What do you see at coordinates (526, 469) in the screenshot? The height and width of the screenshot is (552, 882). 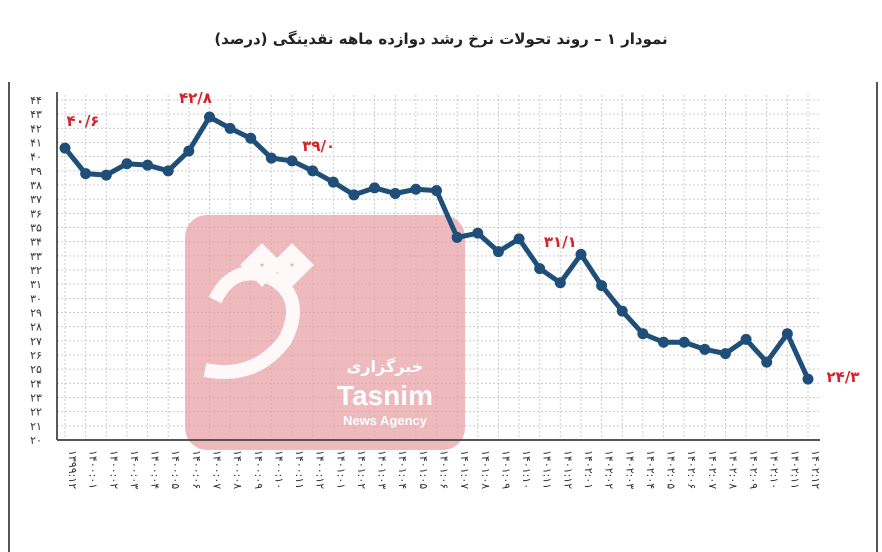 I see `x-tick-label: ۱۴۰۱:۱۰` at bounding box center [526, 469].